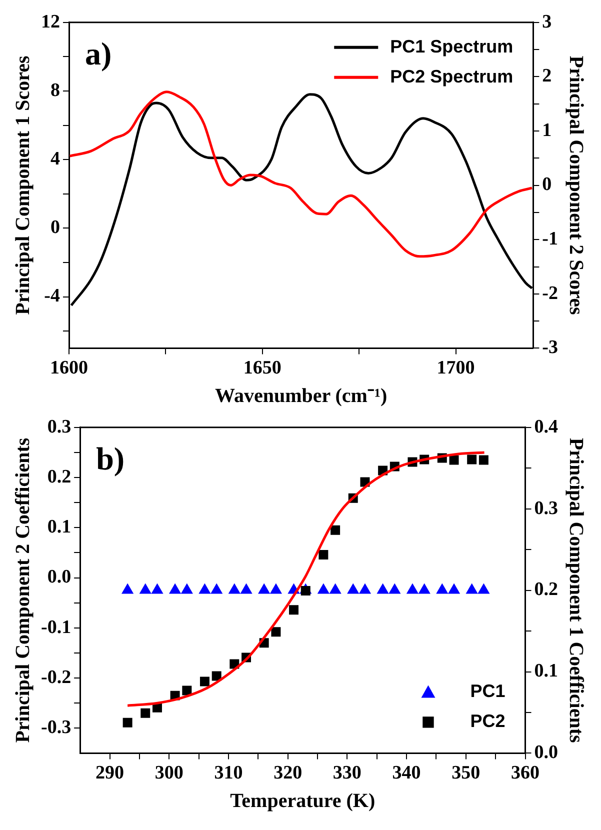 This screenshot has width=601, height=830. Describe the element at coordinates (547, 185) in the screenshot. I see `y2-tick-label: 0` at that location.